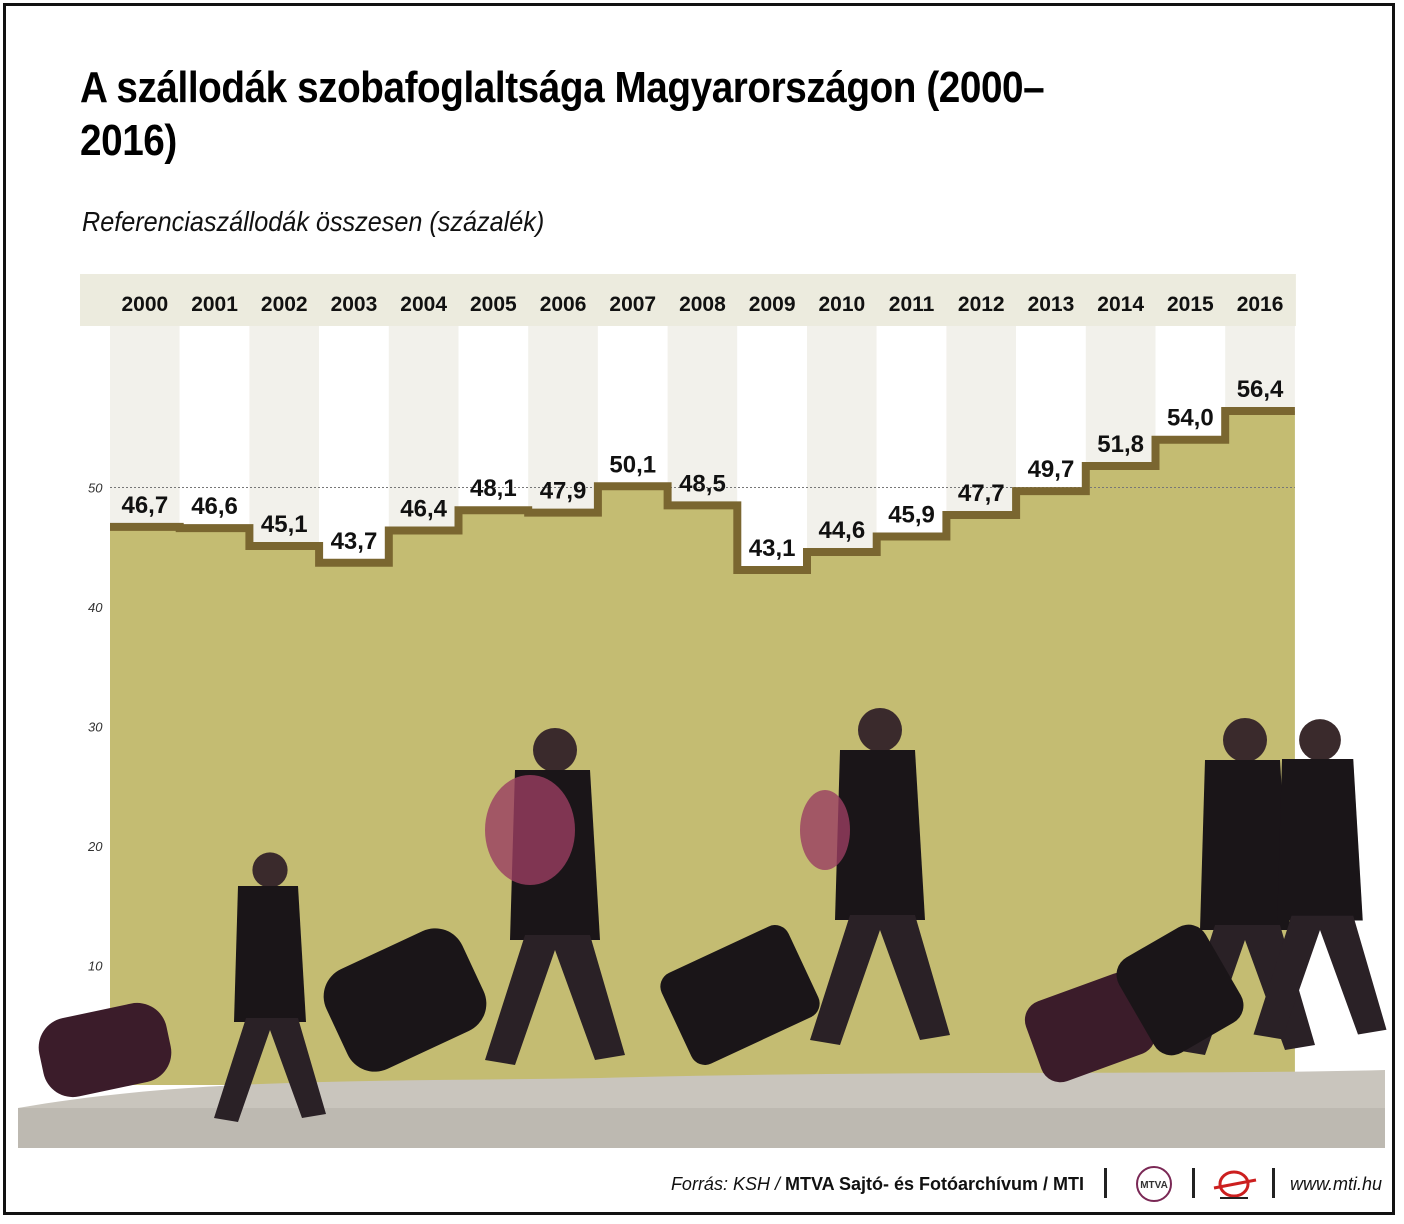  Describe the element at coordinates (563, 491) in the screenshot. I see `value-label: 47,9` at that location.